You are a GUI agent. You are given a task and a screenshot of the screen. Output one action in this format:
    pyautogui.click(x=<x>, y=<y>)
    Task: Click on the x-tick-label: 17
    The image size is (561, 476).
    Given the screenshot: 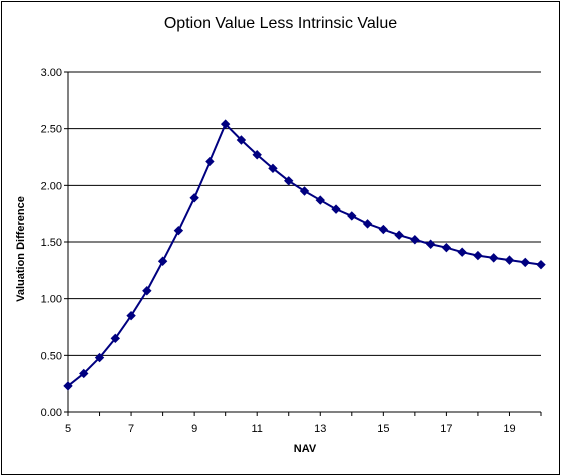 What is the action you would take?
    pyautogui.click(x=446, y=429)
    